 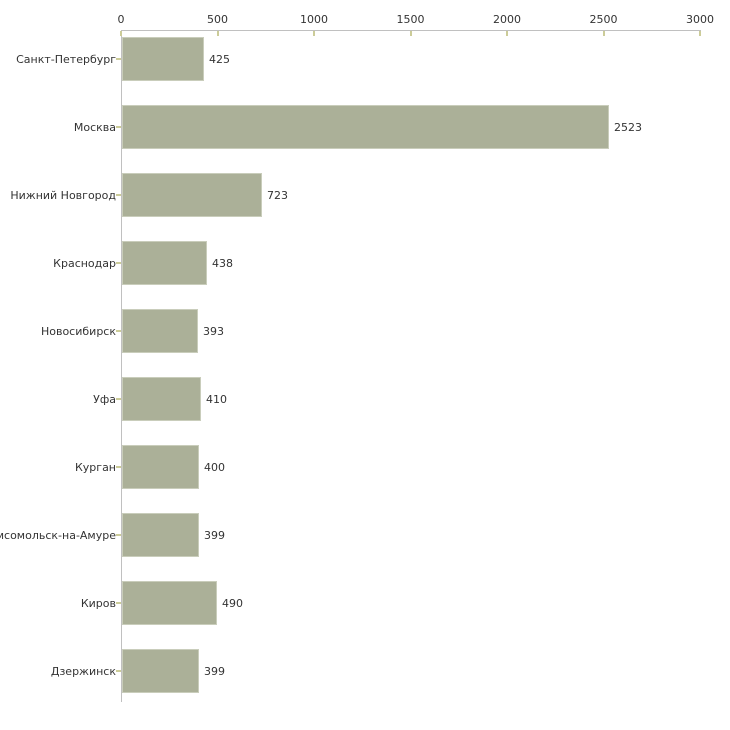 What do you see at coordinates (121, 19) in the screenshot?
I see `x-axis-tick-label: 0` at bounding box center [121, 19].